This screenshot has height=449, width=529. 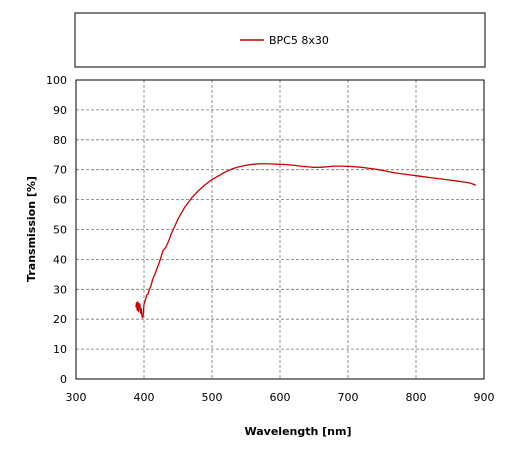 I want to click on x-tick-label: 400, so click(x=144, y=397).